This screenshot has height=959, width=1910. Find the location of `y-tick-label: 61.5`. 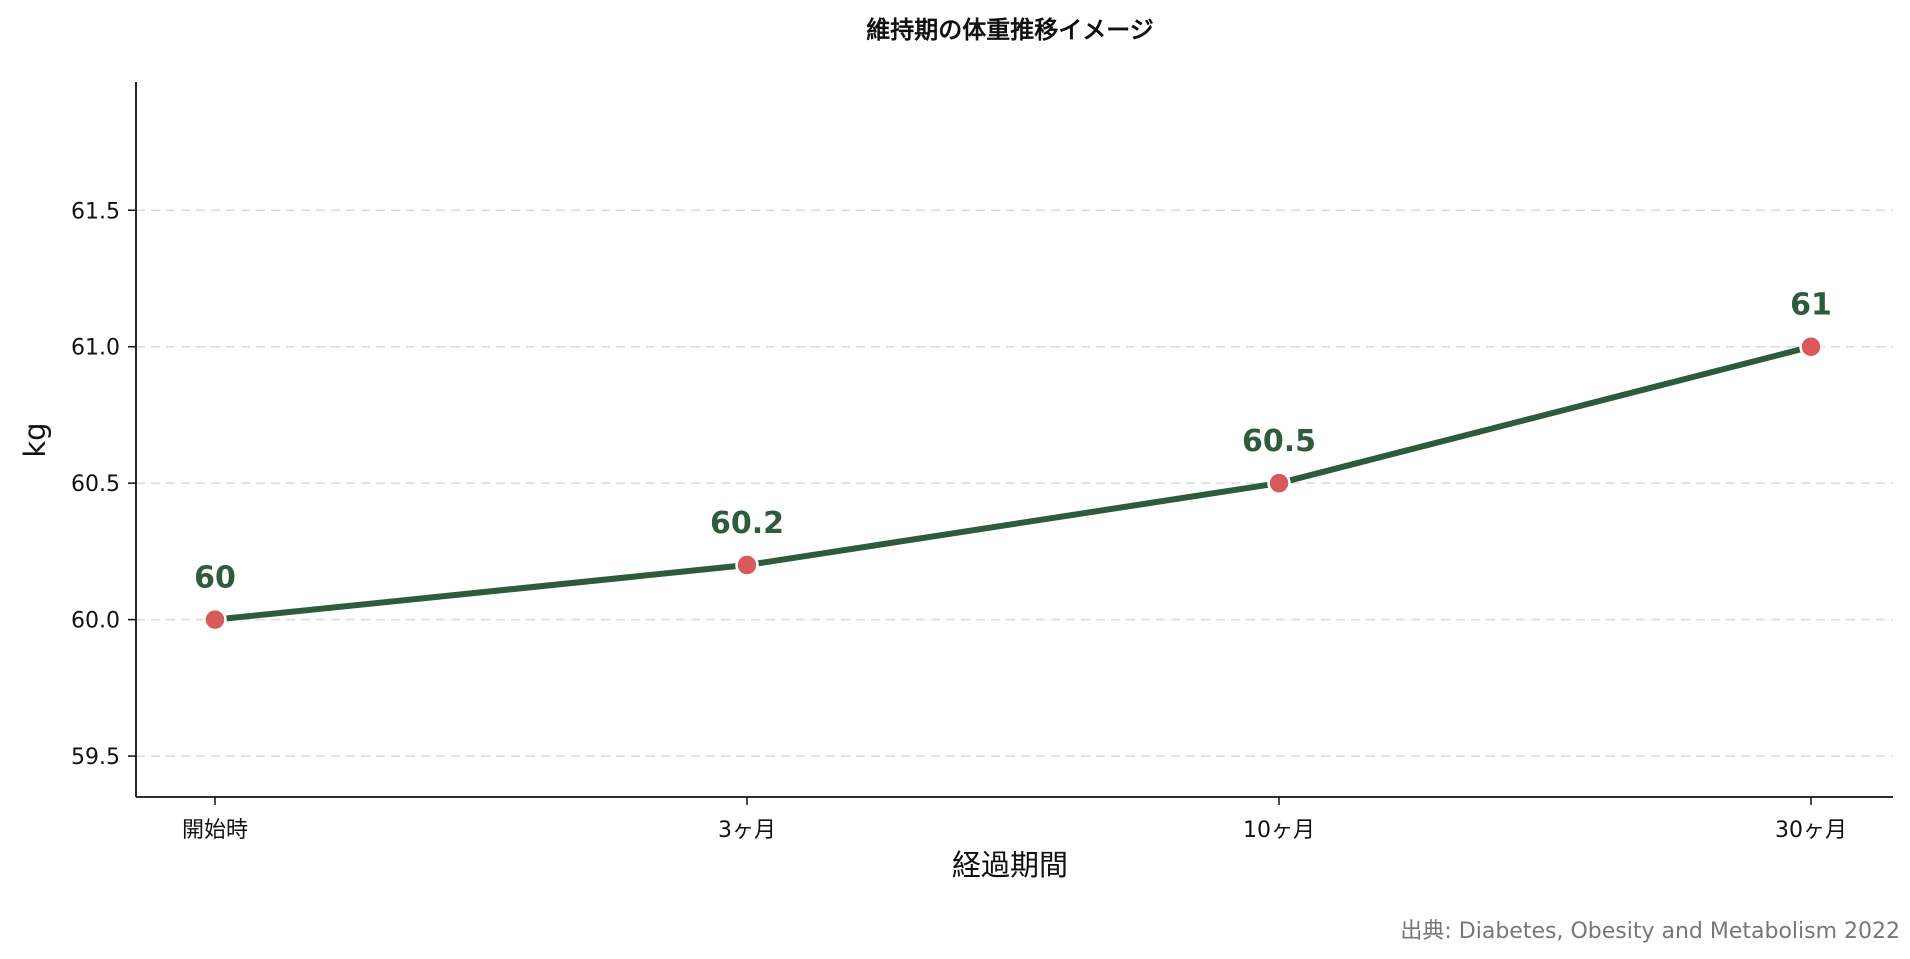

y-tick-label: 61.5 is located at coordinates (95, 211).